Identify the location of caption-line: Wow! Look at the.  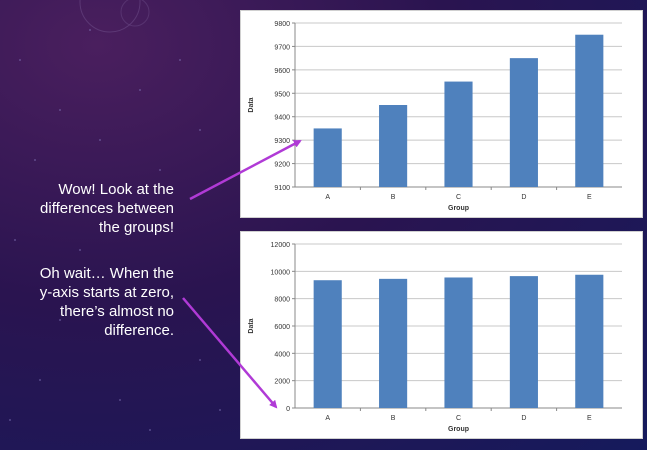
(116, 189).